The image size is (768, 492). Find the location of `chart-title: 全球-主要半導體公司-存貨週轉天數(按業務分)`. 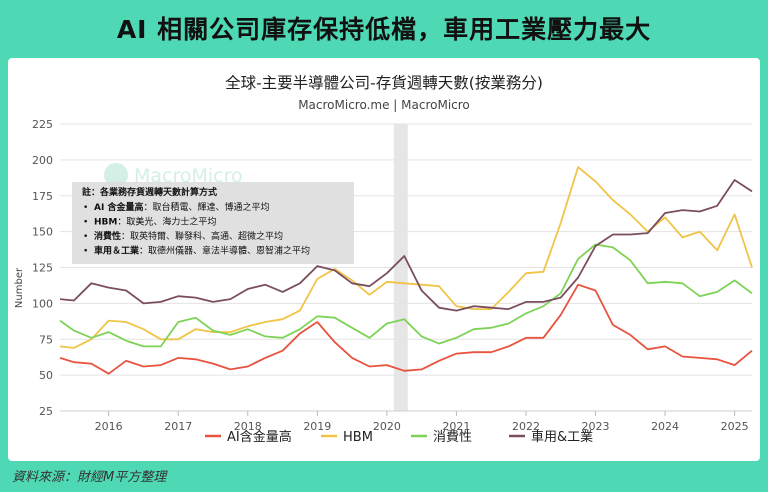

chart-title: 全球-主要半導體公司-存貨週轉天數(按業務分) is located at coordinates (384, 83).